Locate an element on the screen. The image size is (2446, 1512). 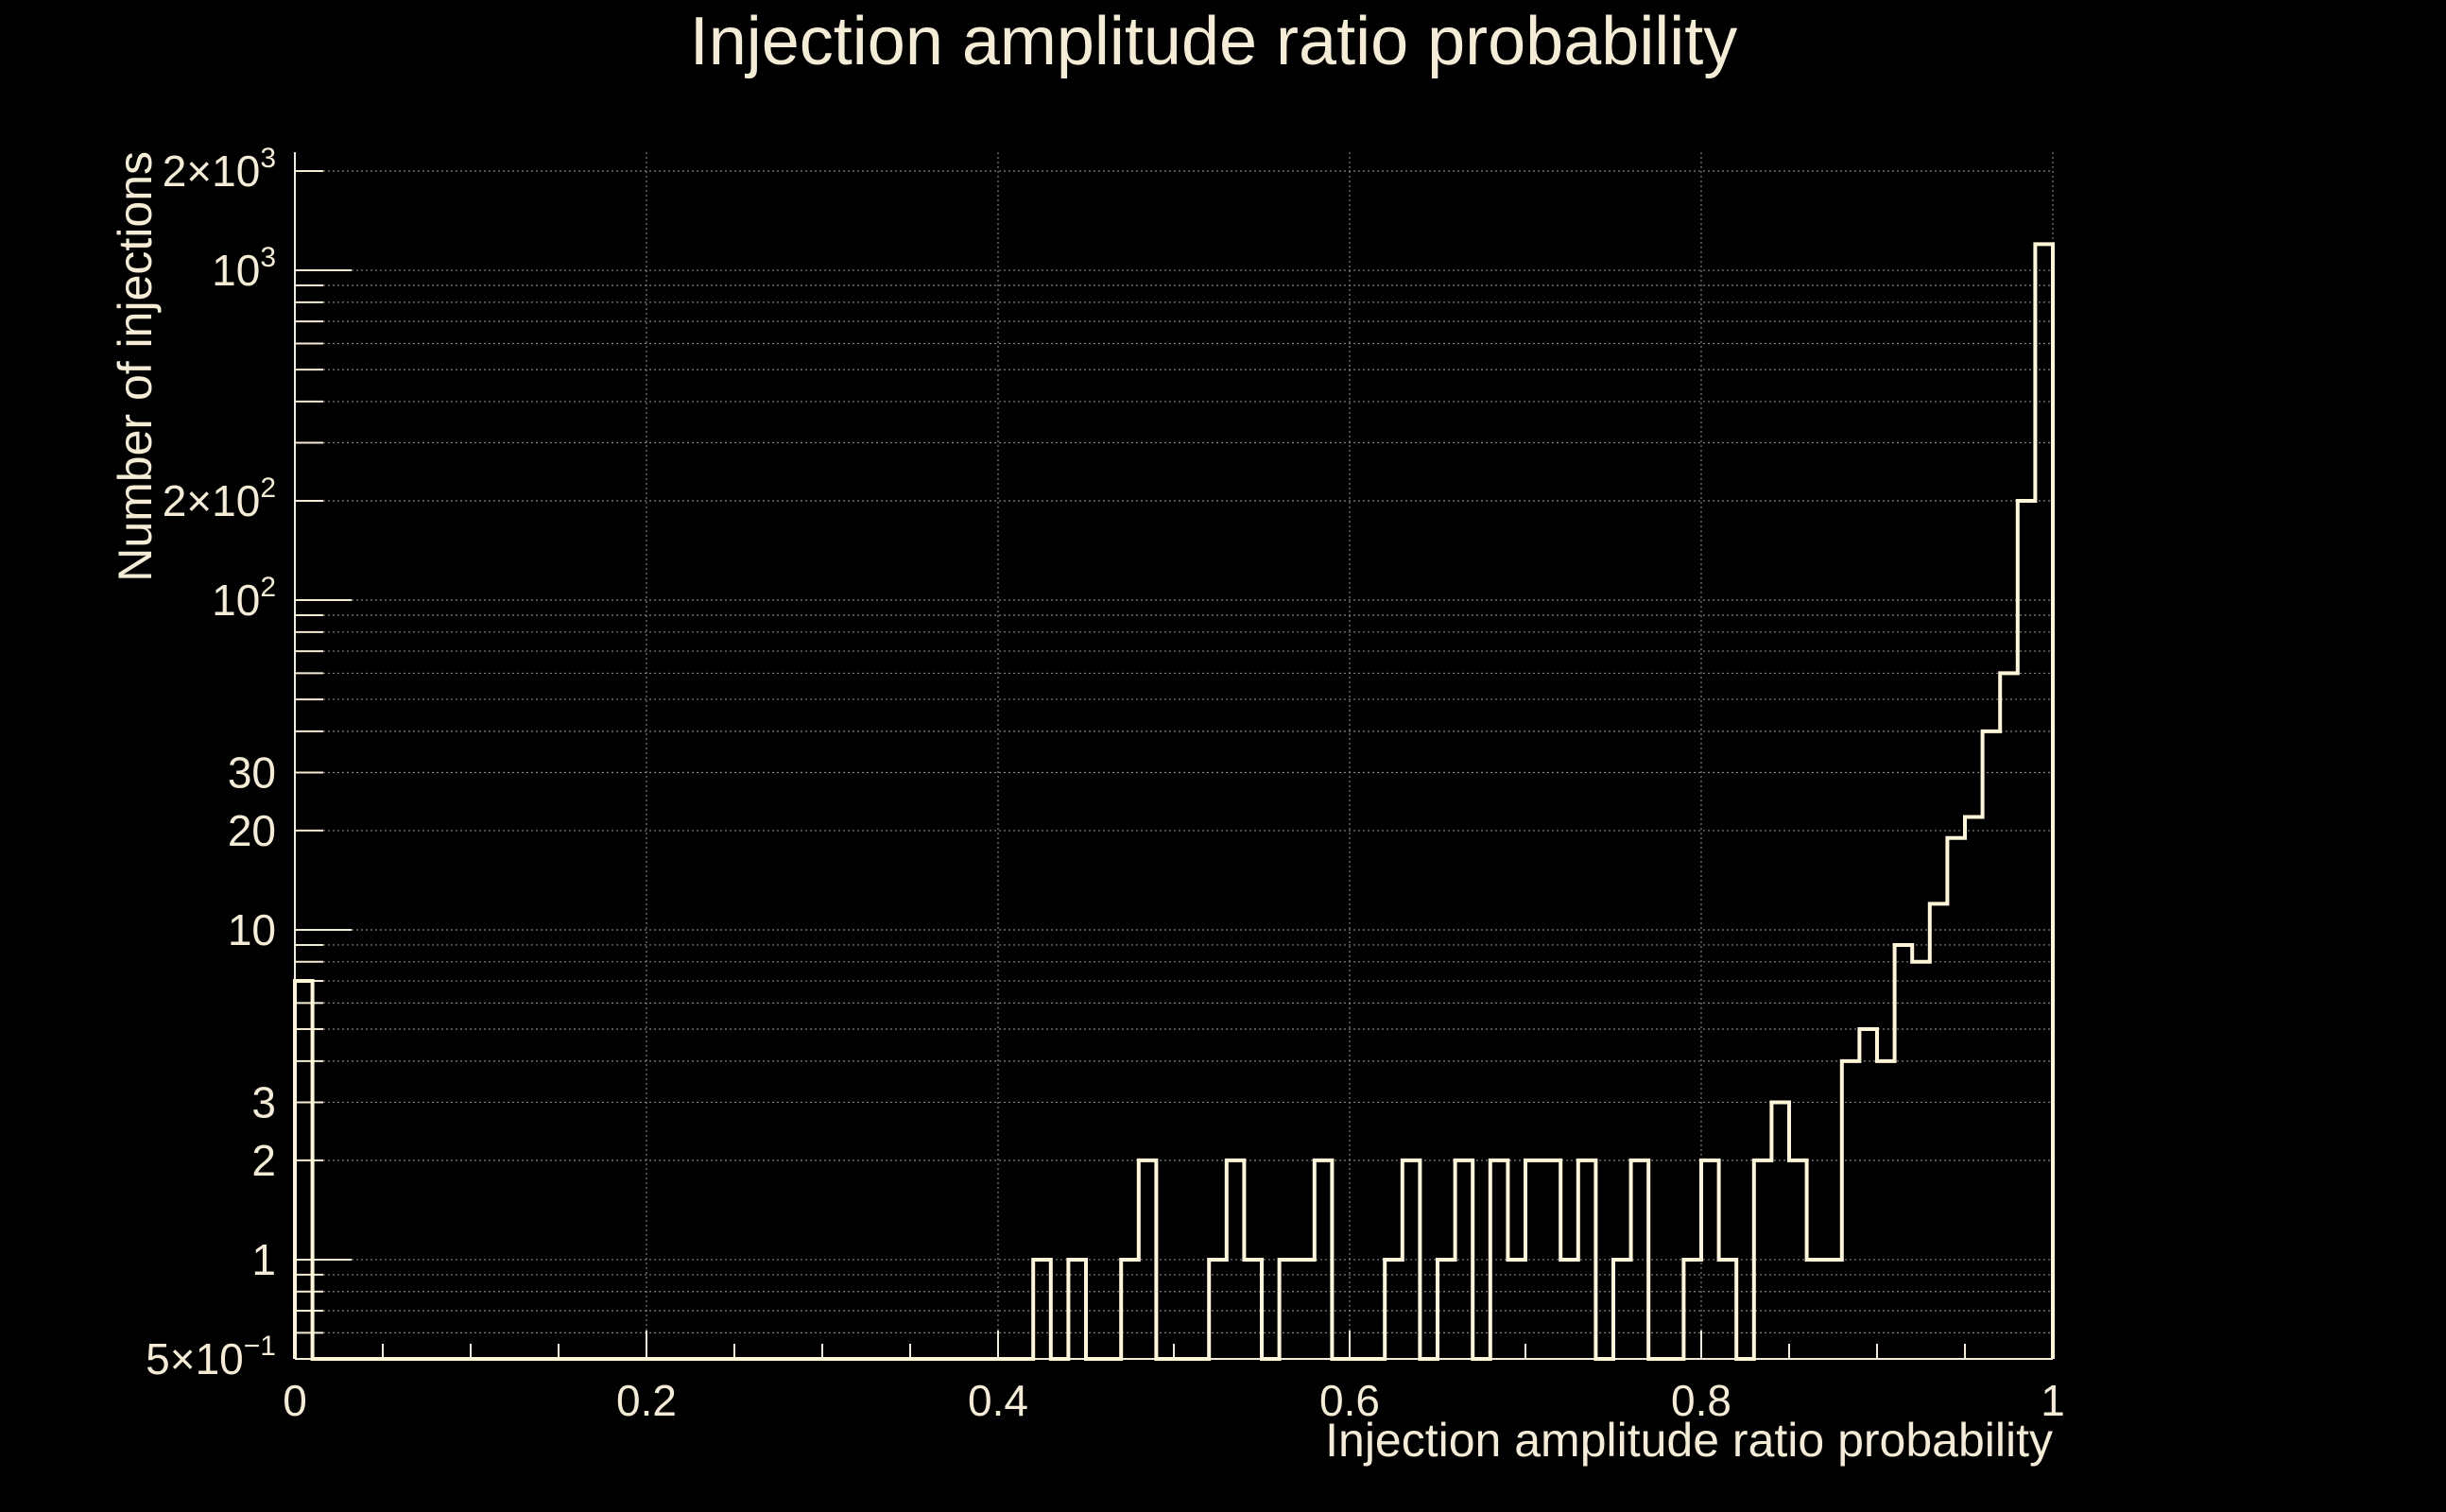
x-tick-label: 0 is located at coordinates (295, 1400).